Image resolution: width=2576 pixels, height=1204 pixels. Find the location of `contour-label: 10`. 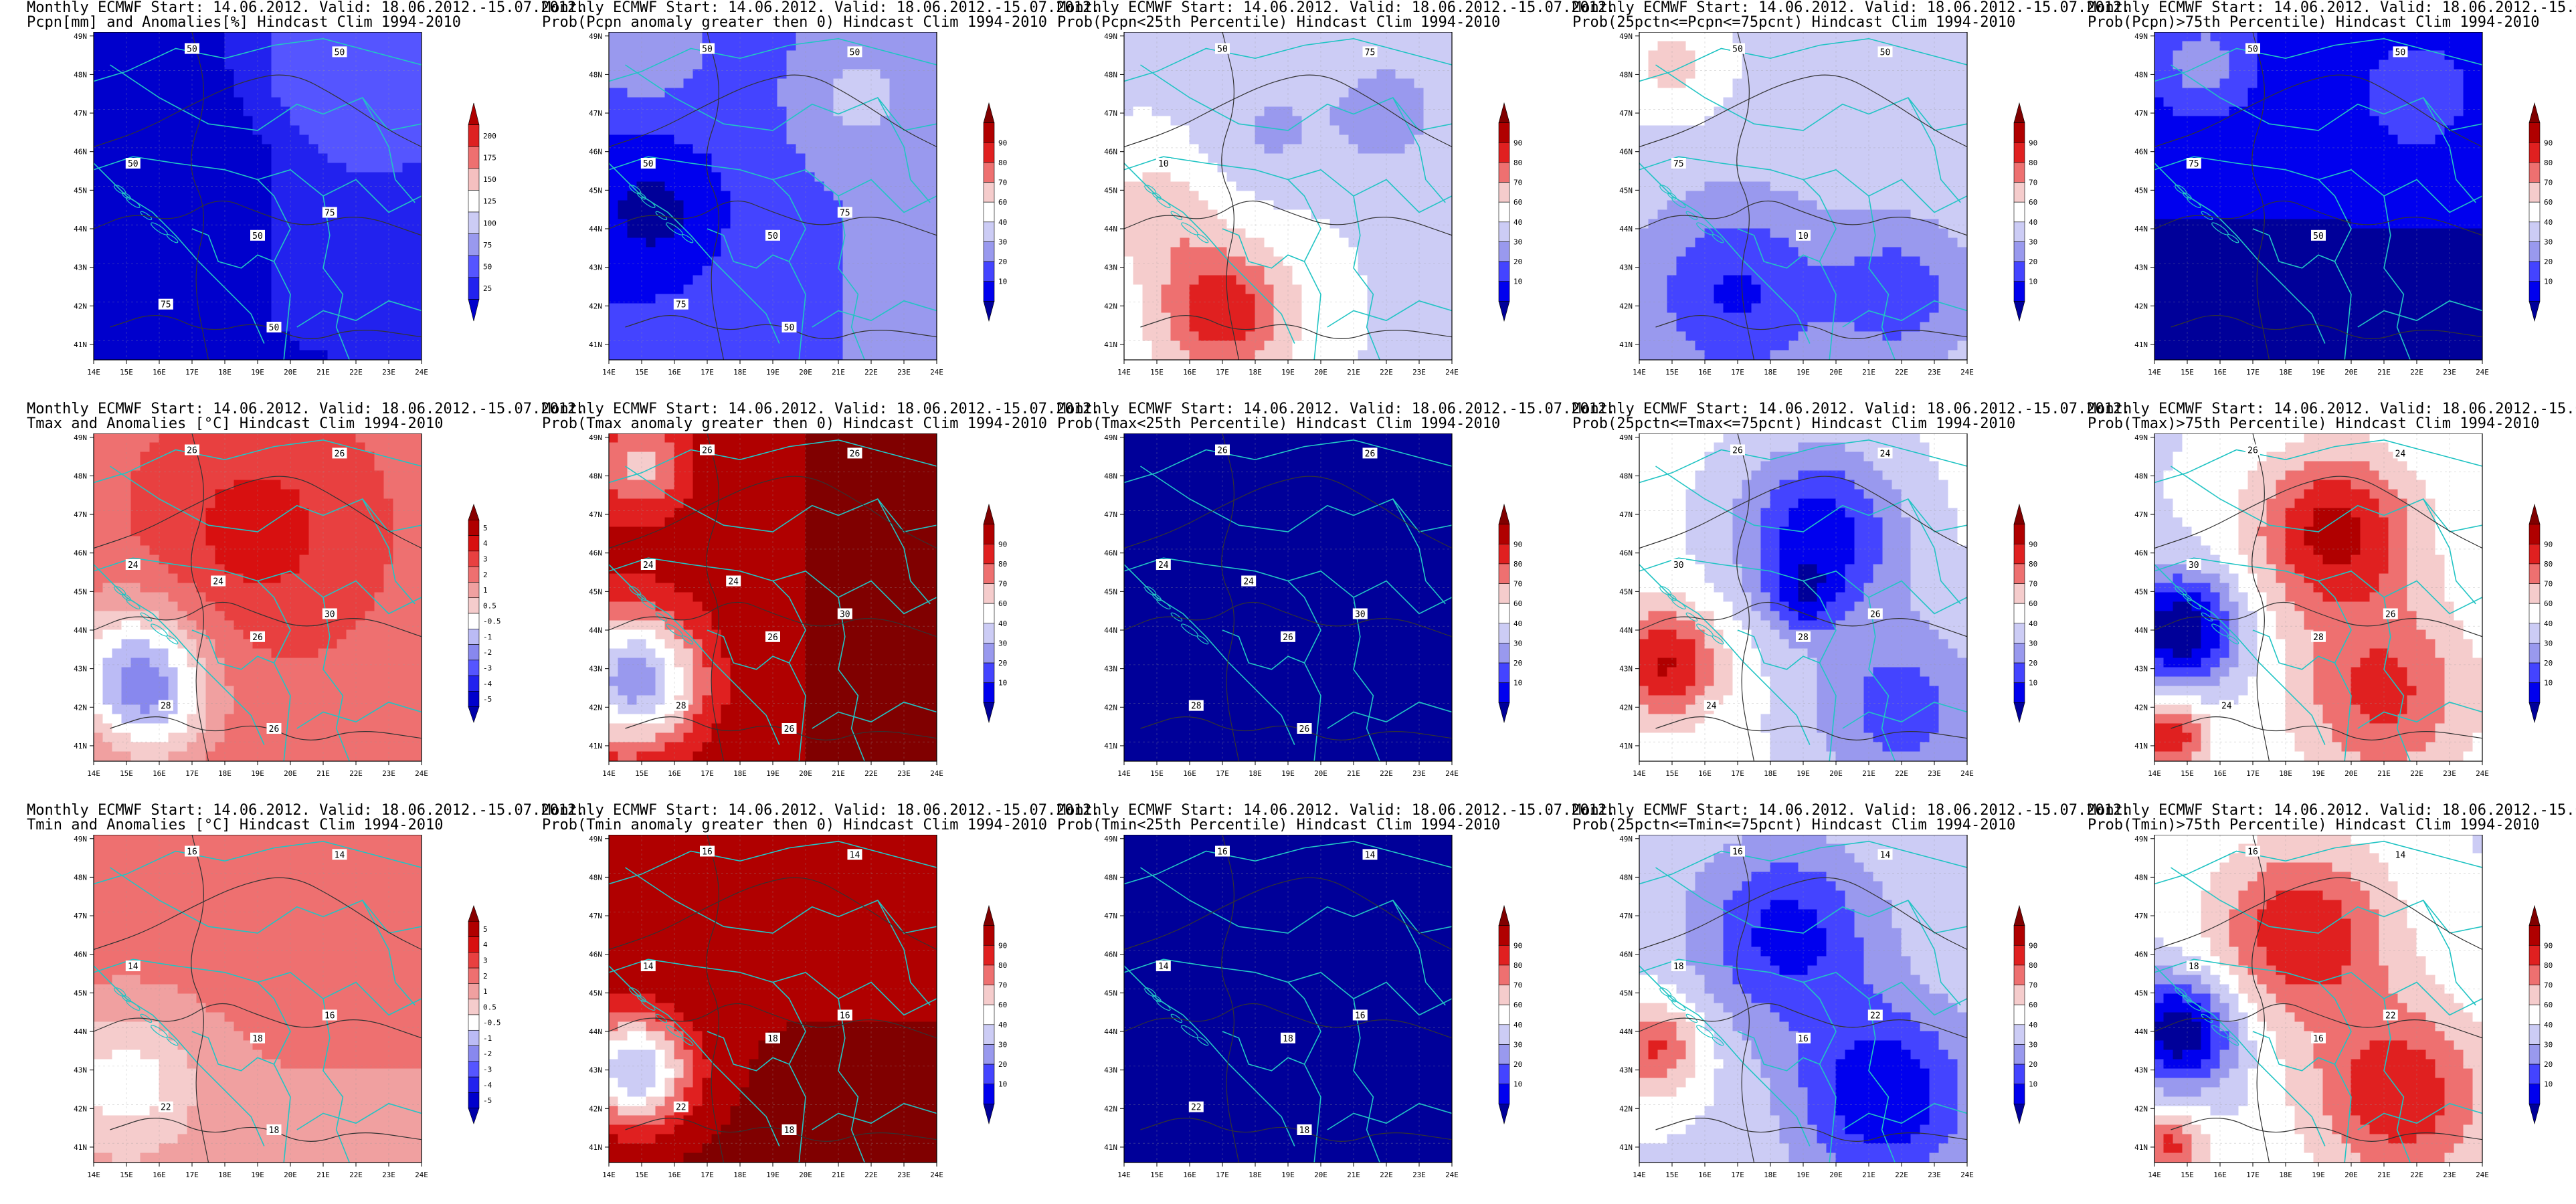

contour-label: 10 is located at coordinates (1163, 164).